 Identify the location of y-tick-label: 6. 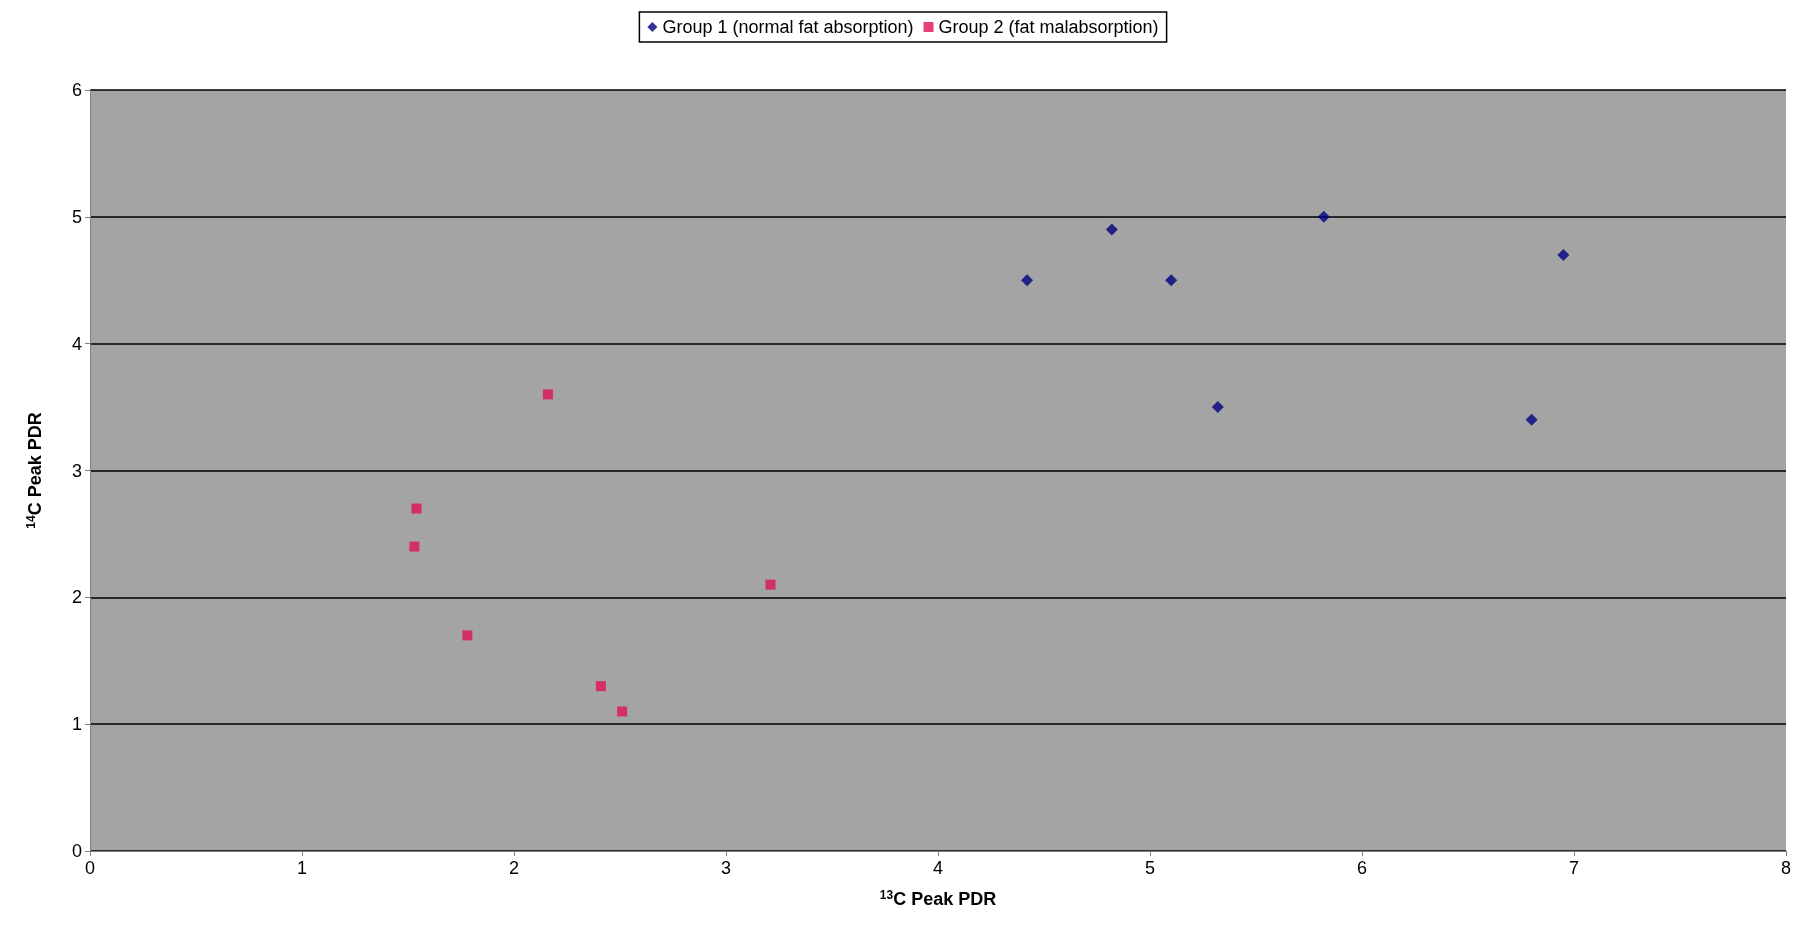
(76, 90).